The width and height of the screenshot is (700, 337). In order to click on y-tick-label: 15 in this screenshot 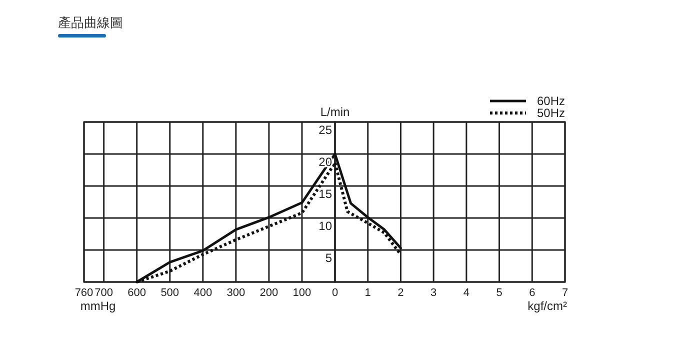, I will do `click(325, 194)`.